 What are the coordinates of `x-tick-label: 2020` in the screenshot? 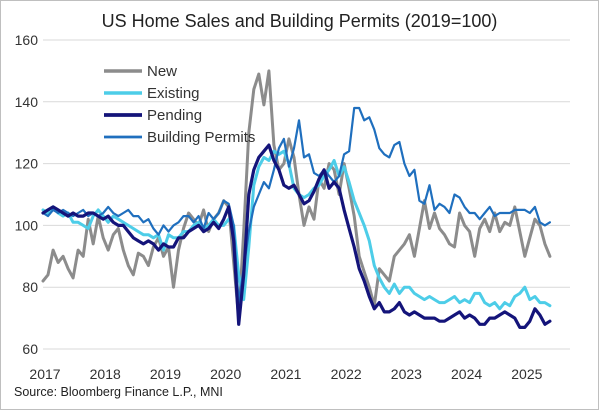 It's located at (225, 374).